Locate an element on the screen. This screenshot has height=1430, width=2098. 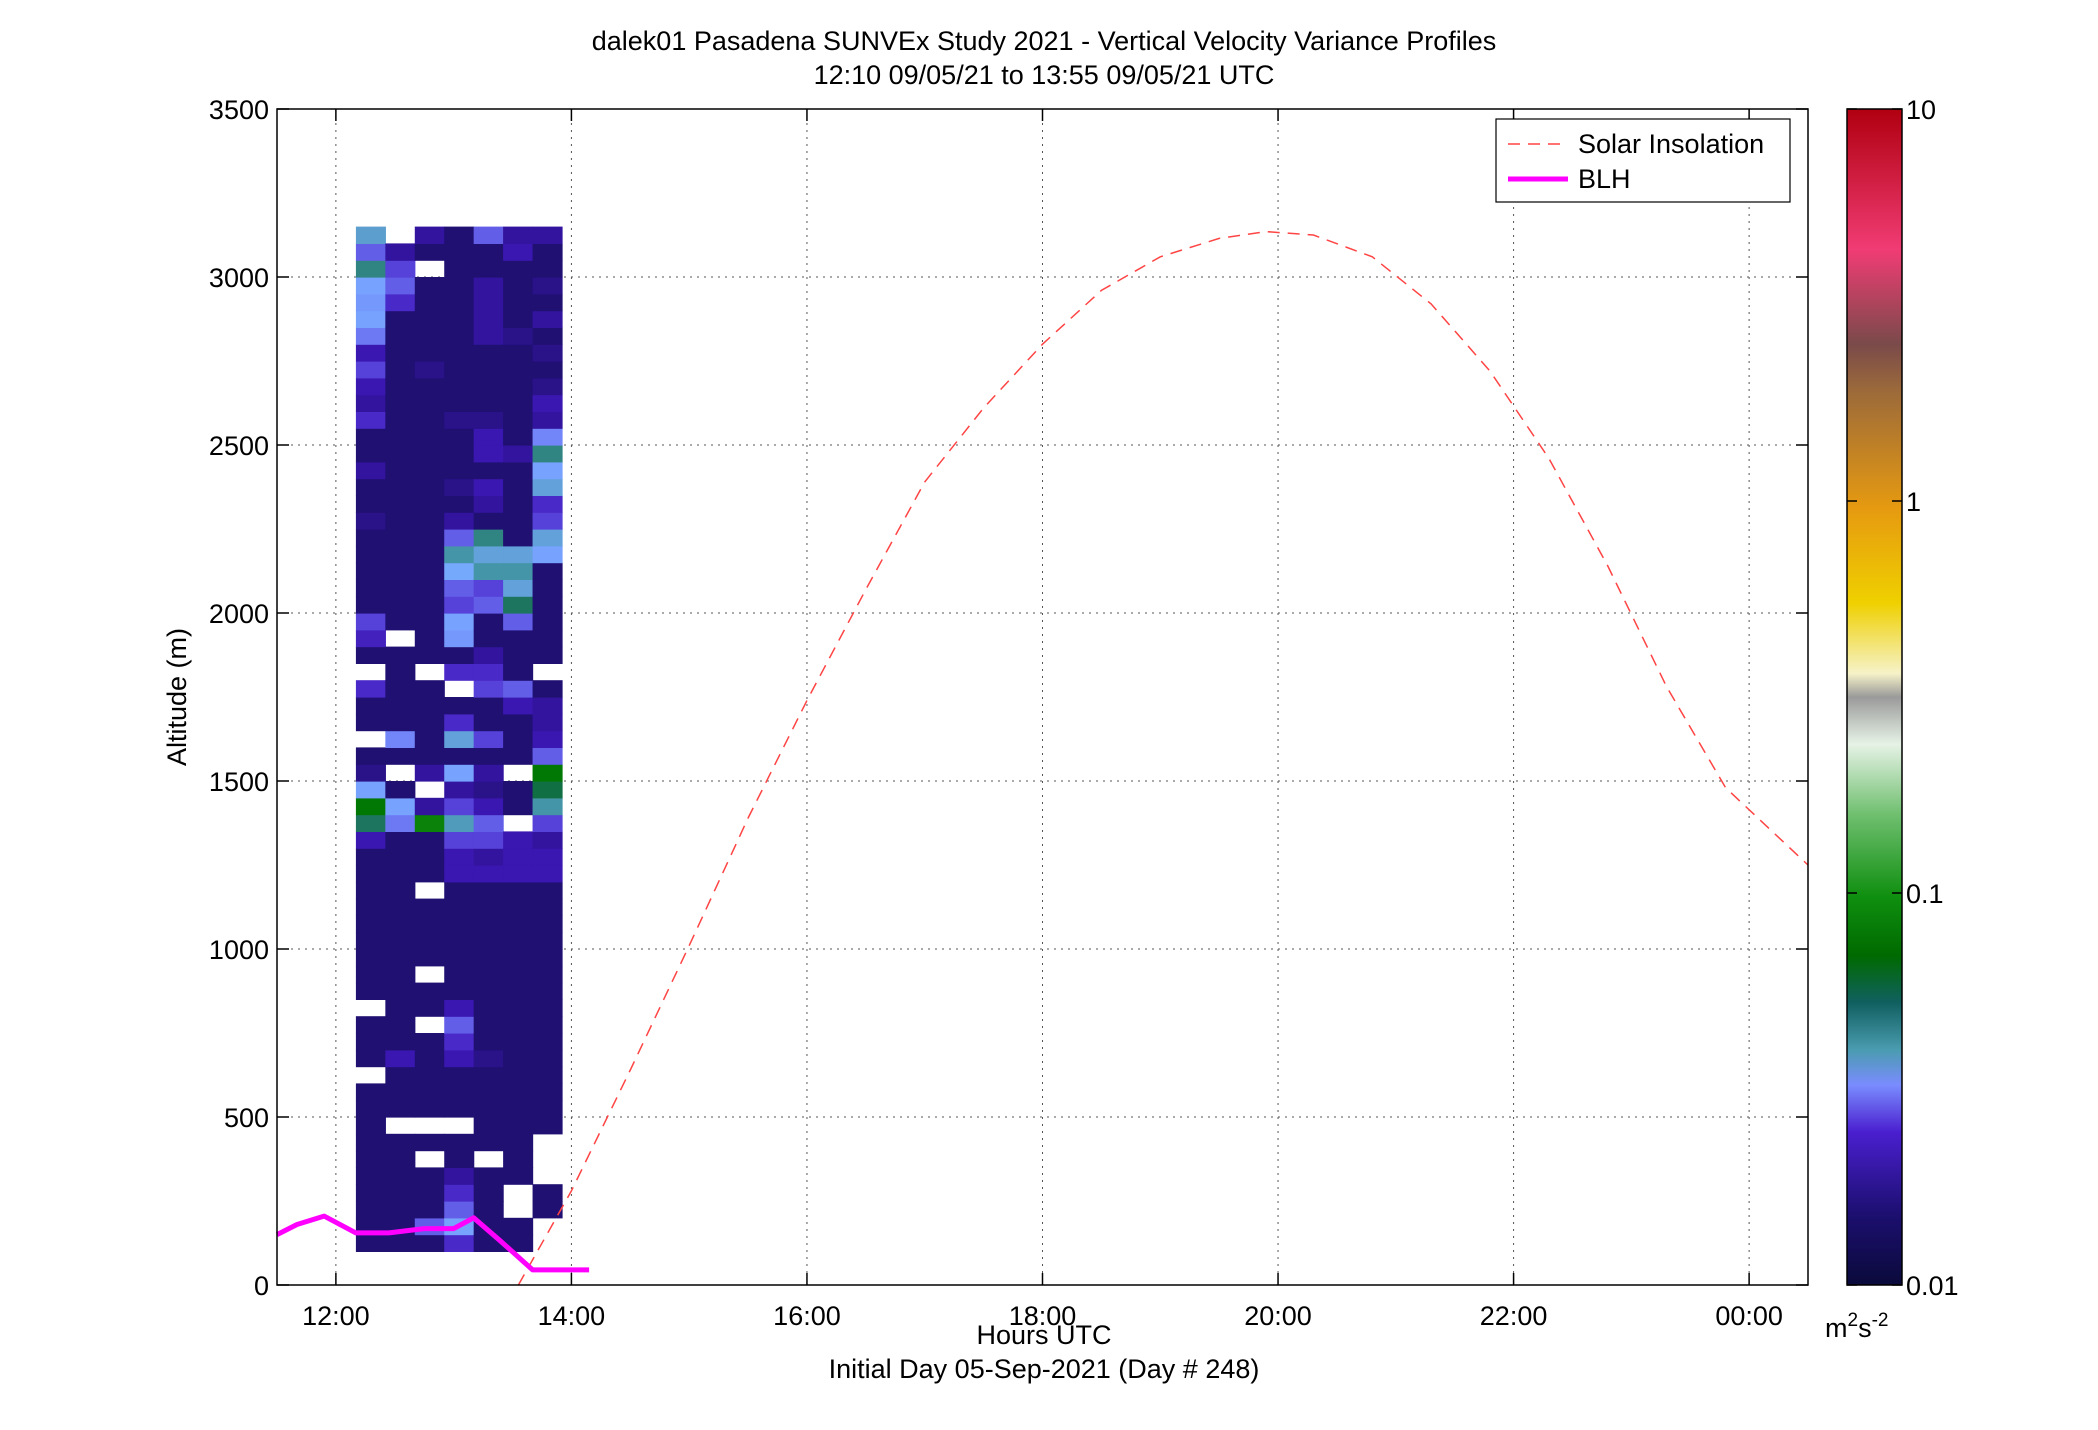
colorbar-unit-base: m is located at coordinates (1836, 1328).